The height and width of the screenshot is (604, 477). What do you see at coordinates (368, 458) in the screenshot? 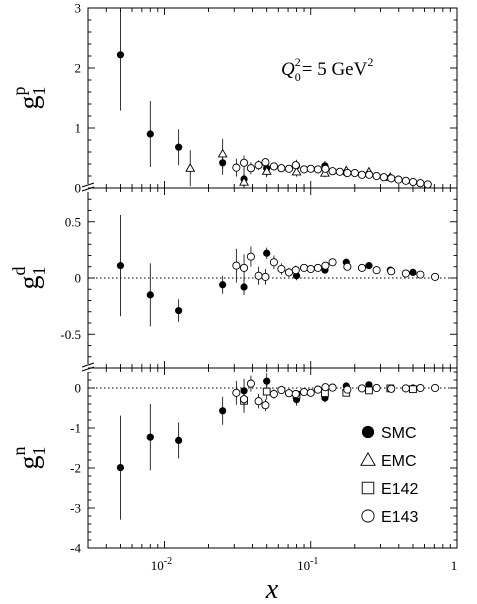
I see `legend-marker-EMC` at bounding box center [368, 458].